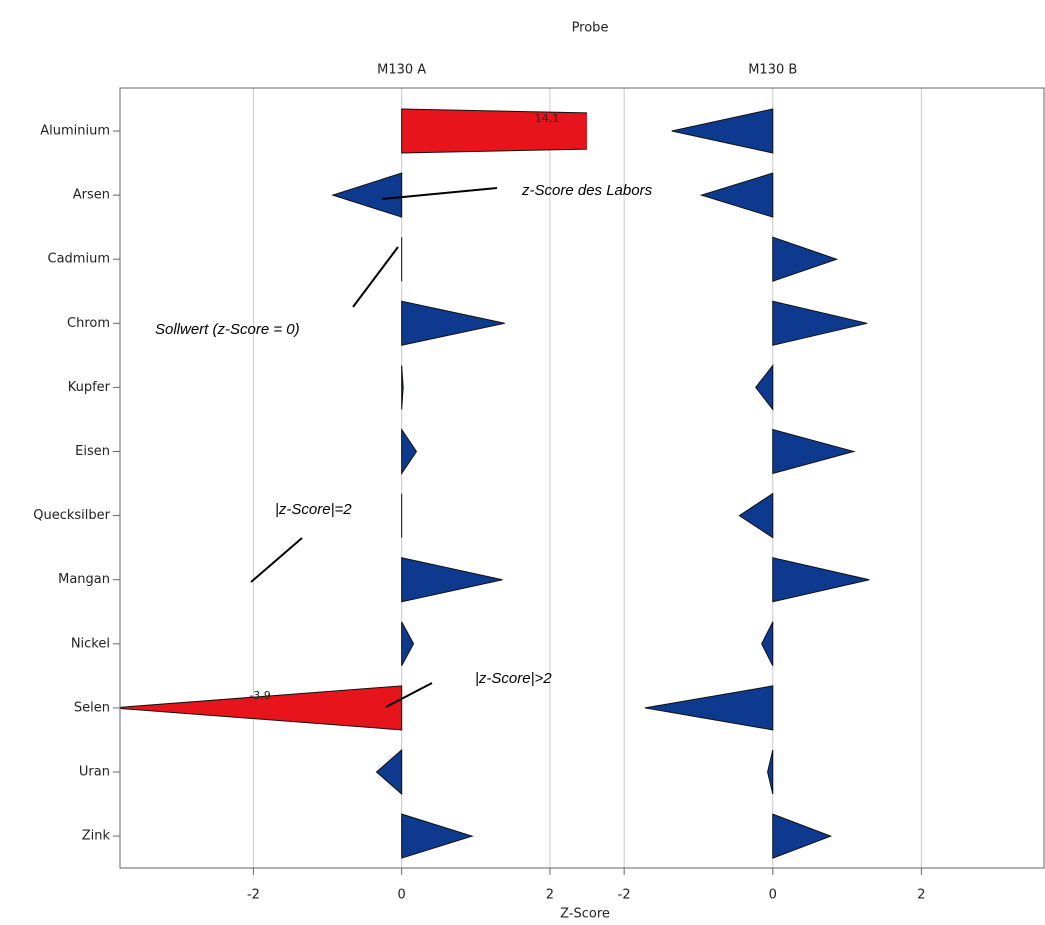 This screenshot has height=925, width=1045. Describe the element at coordinates (88, 323) in the screenshot. I see `y-tick-label: Chrom` at that location.